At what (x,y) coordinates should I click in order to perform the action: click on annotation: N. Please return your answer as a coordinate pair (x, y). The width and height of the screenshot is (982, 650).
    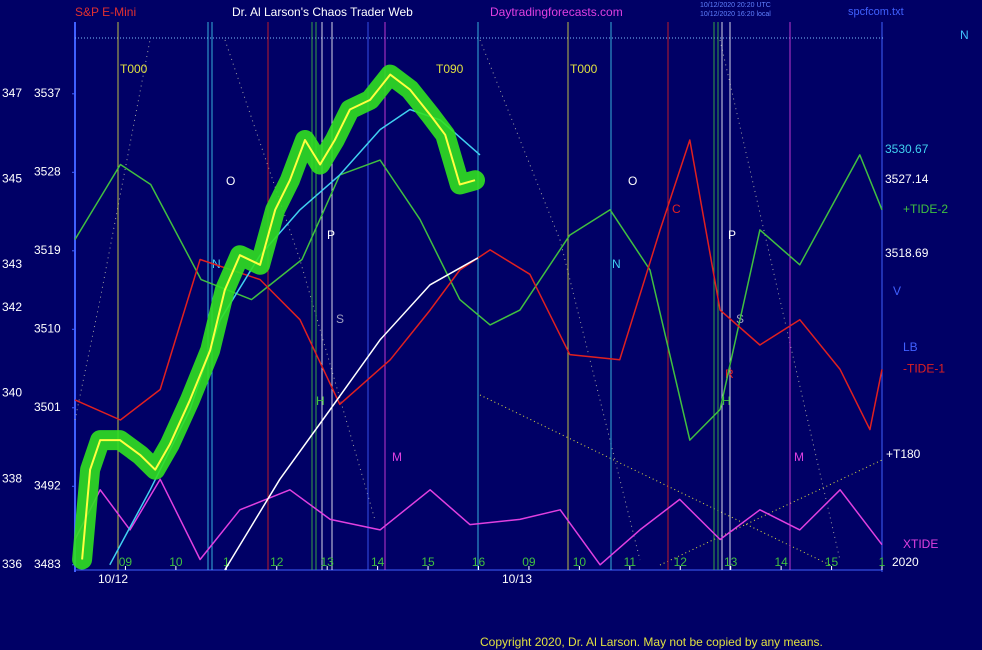
    Looking at the image, I should click on (616, 264).